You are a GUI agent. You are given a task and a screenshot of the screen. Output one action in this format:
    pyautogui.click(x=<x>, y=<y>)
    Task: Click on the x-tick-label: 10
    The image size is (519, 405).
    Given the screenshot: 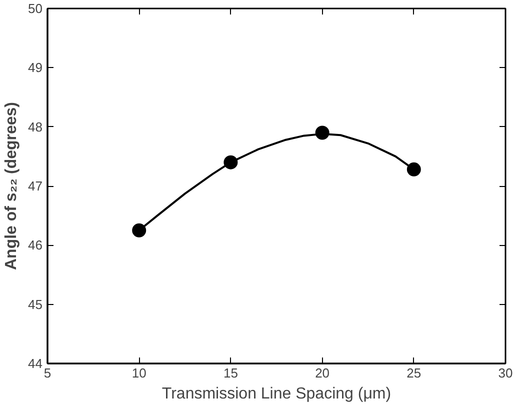 What is the action you would take?
    pyautogui.click(x=139, y=373)
    